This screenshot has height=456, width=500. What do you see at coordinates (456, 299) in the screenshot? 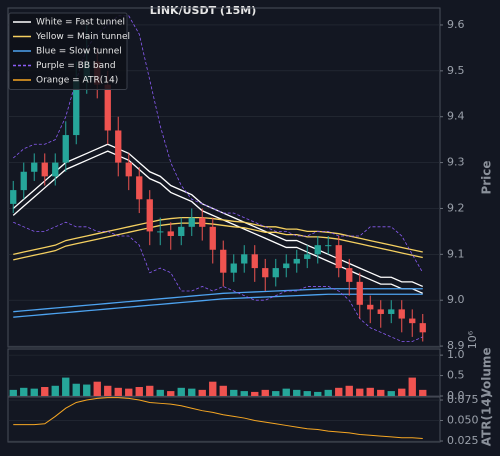
I see `y-tick-label: 9.0` at bounding box center [456, 299].